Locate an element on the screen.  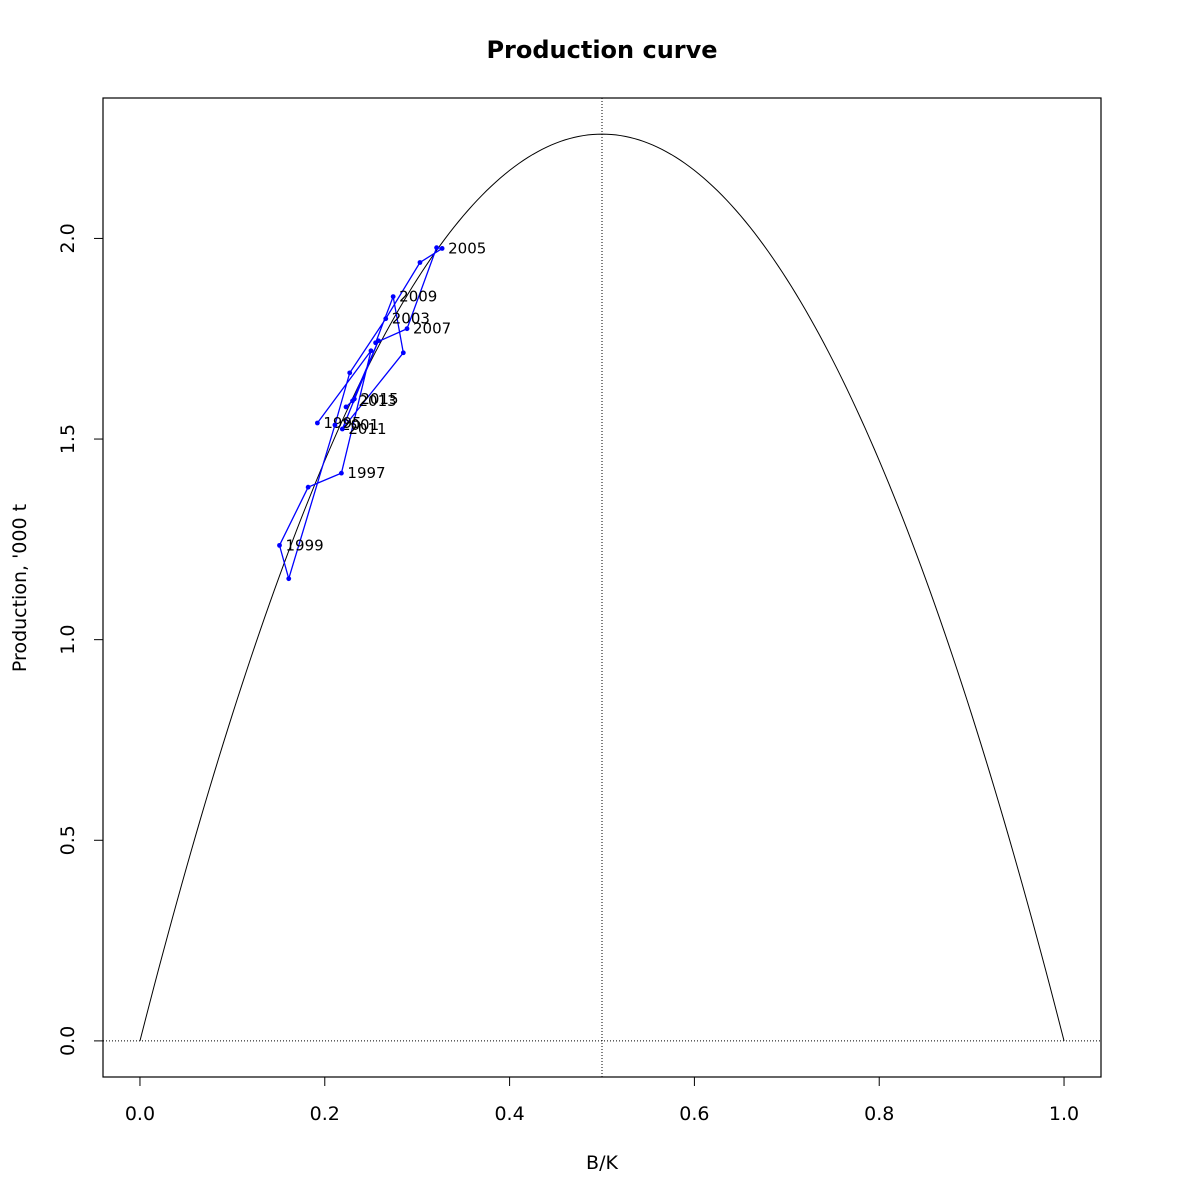
point-year-label: 2003 is located at coordinates (411, 319).